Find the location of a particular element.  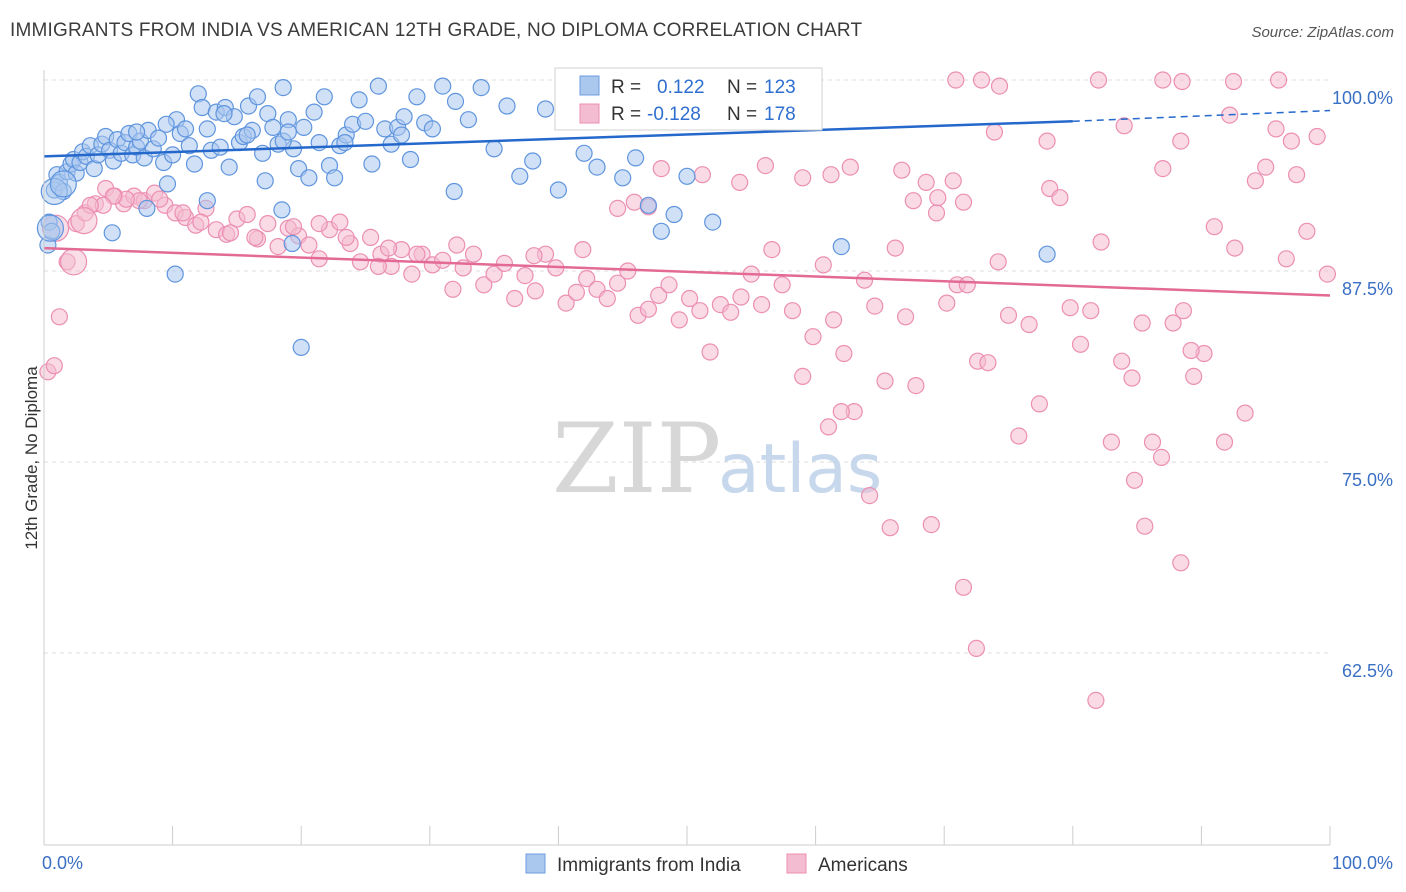

stats-n-value-2: 178 is located at coordinates (780, 114).